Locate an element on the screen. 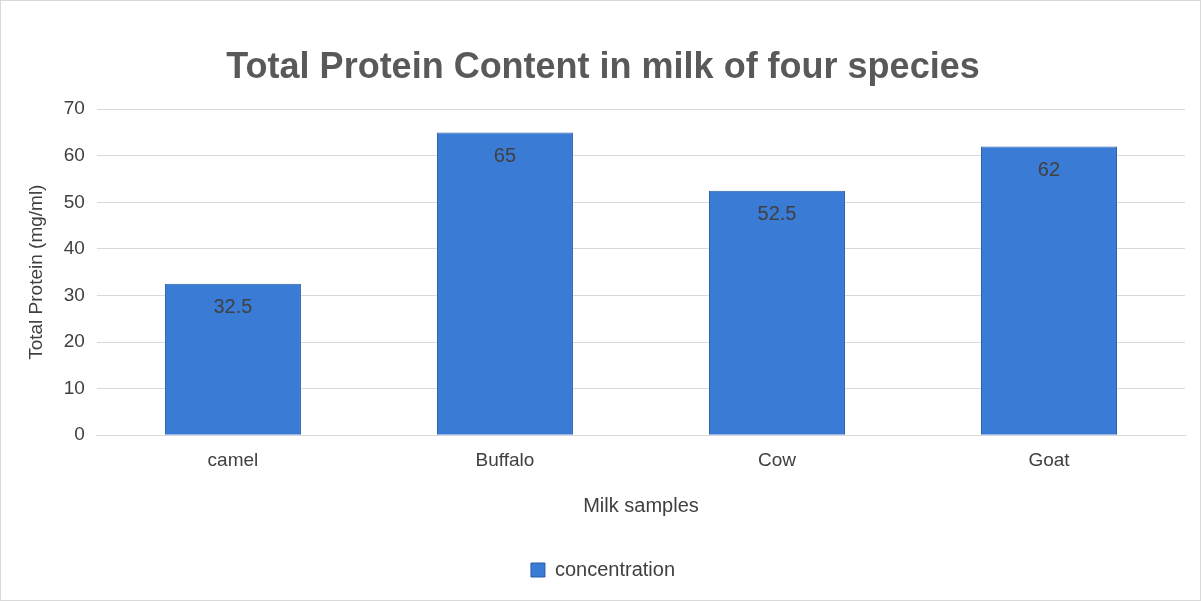 The width and height of the screenshot is (1201, 601). x-tick-label: Goat is located at coordinates (1049, 459).